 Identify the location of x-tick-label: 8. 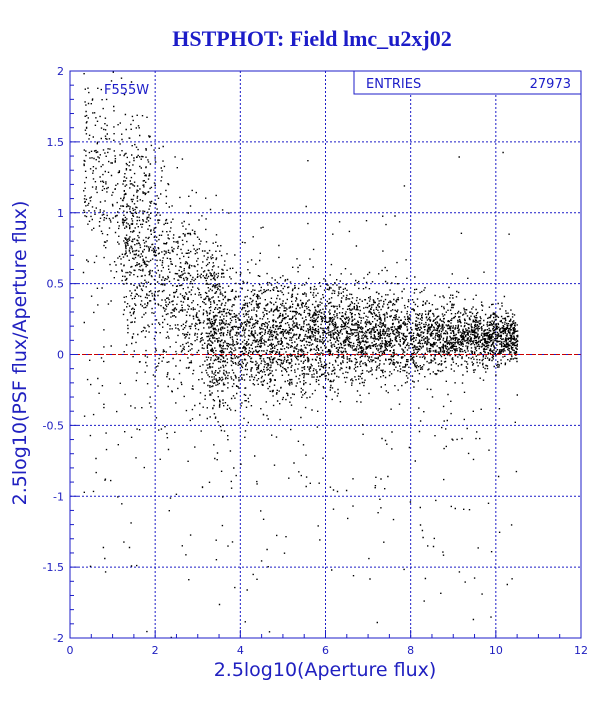
(410, 650).